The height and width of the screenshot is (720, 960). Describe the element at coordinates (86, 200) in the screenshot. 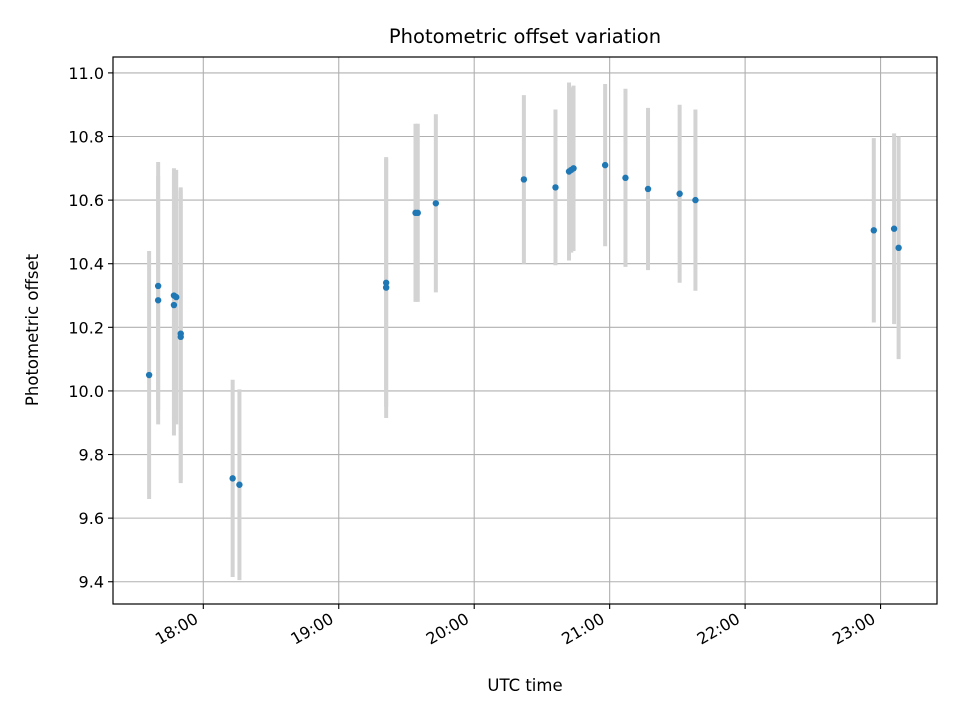

I see `y-tick-label: 10.6` at that location.